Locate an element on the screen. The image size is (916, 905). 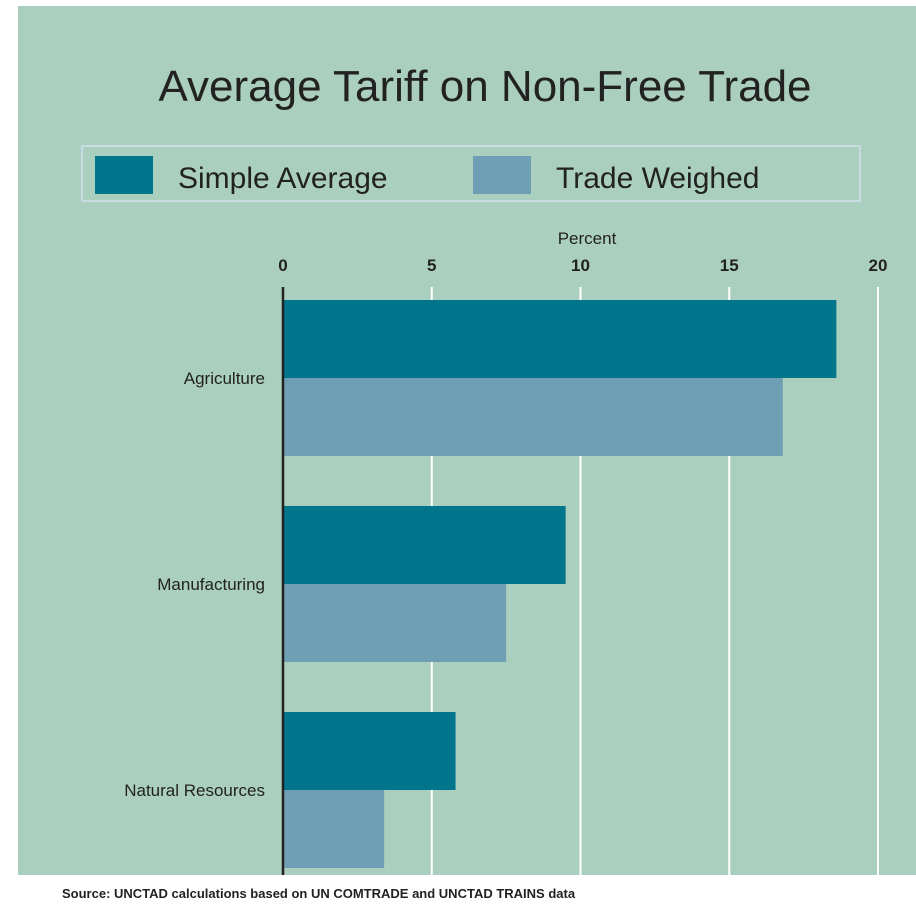
legend-box is located at coordinates (471, 173).